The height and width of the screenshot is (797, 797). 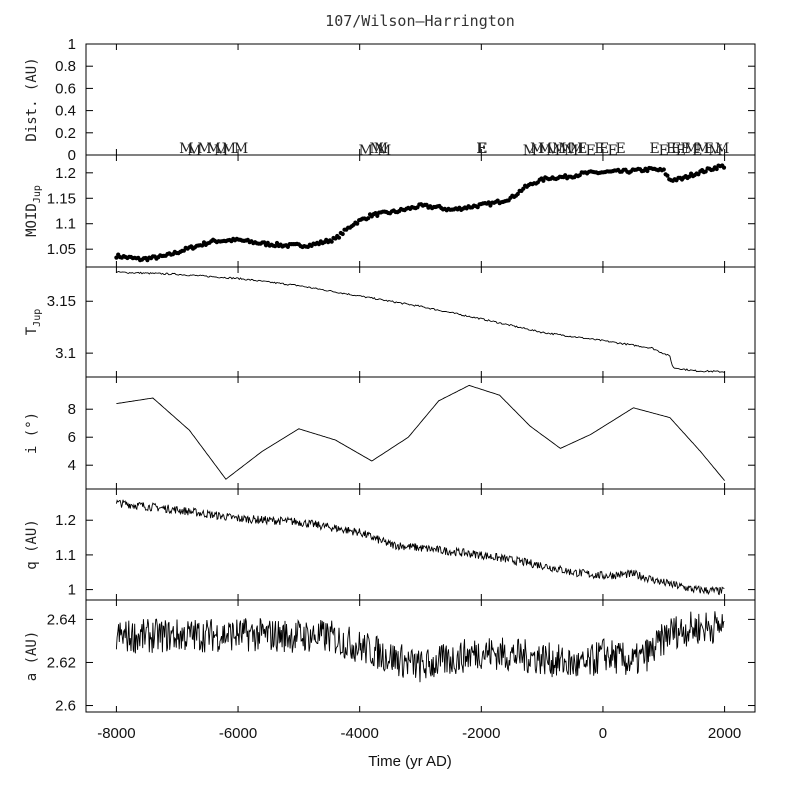 I want to click on time-axis: -8000 -6000 -4000 -2000 0 2000, so click(x=419, y=733).